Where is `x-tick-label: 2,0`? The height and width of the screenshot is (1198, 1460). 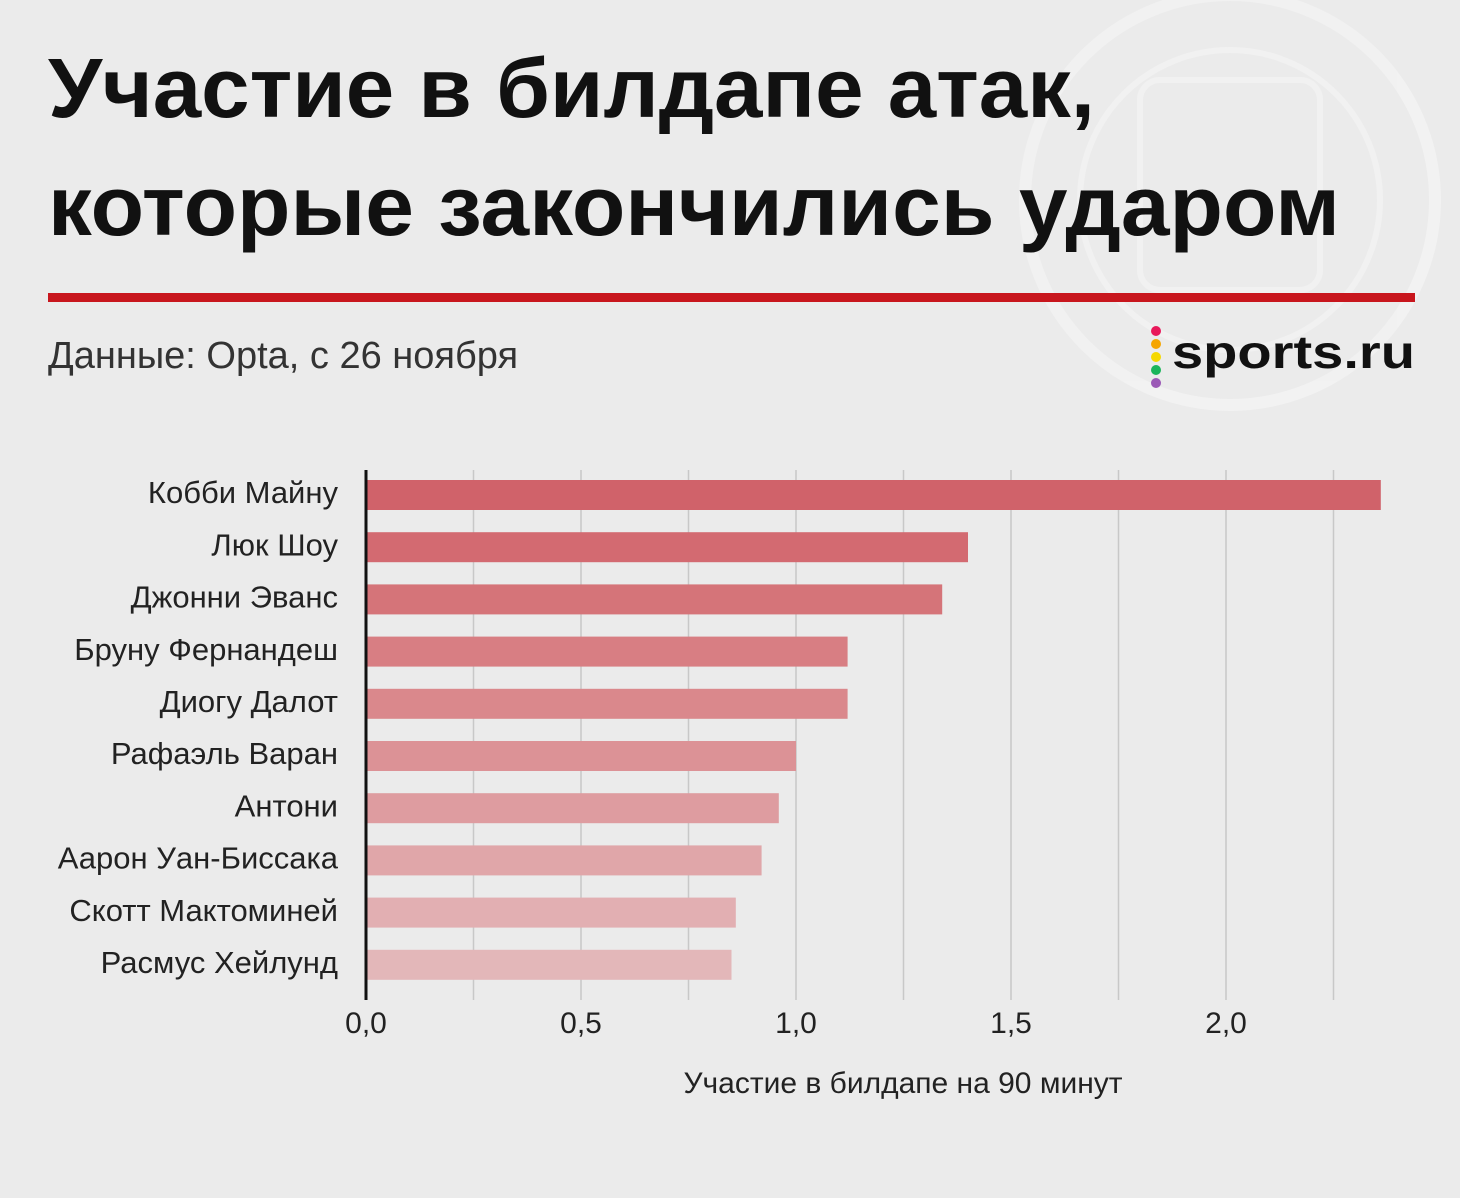 x-tick-label: 2,0 is located at coordinates (1226, 1023).